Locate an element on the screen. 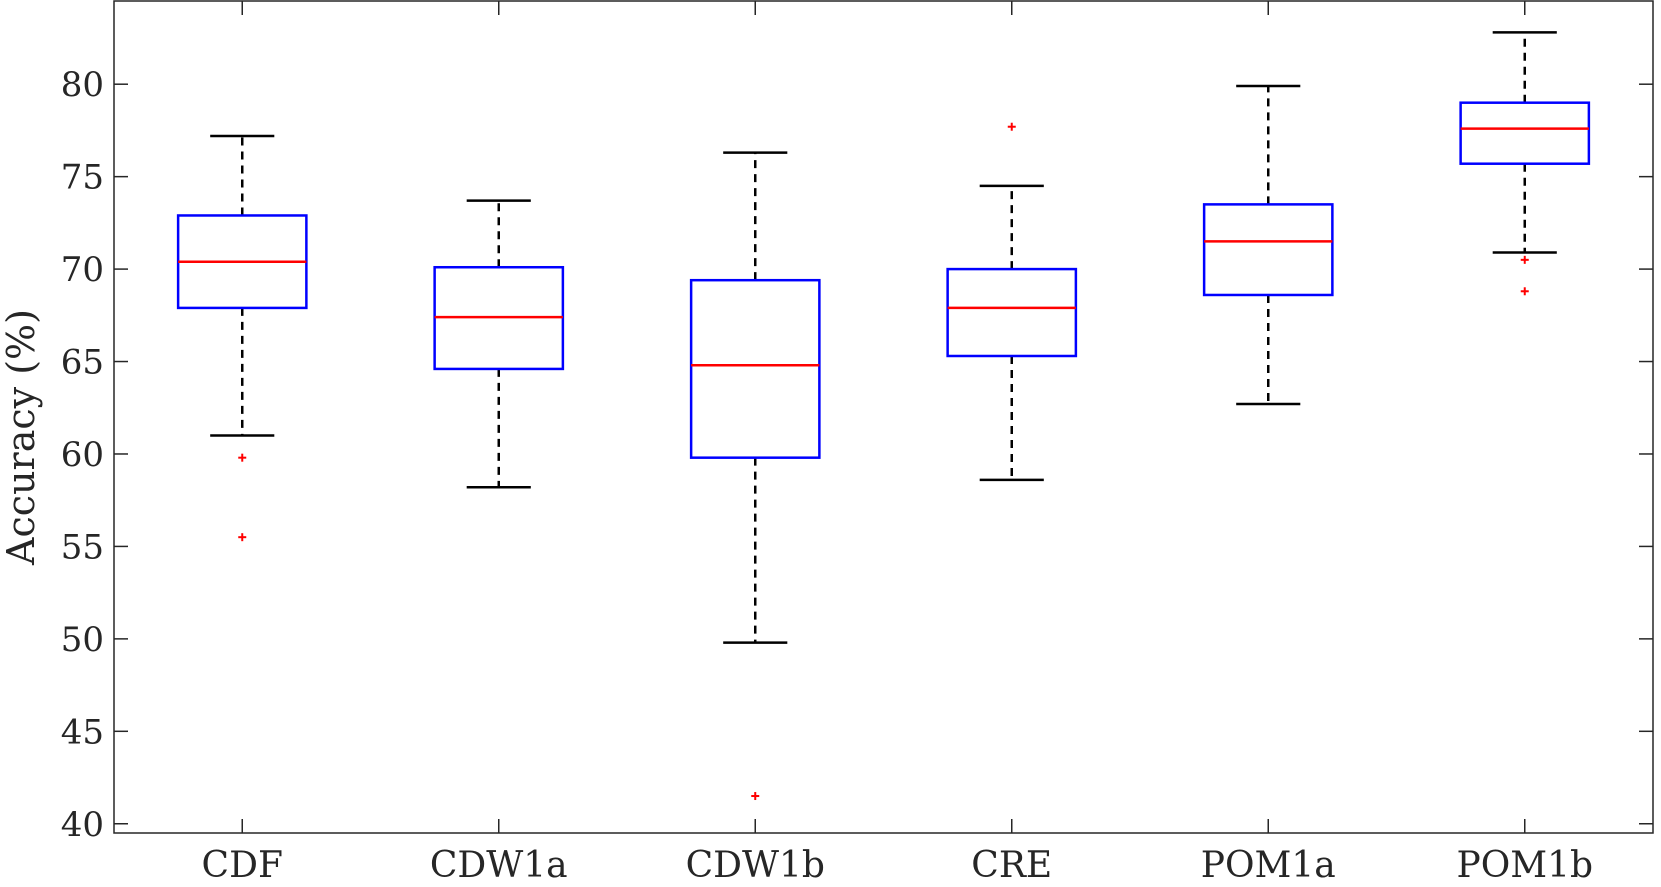 Image resolution: width=1661 pixels, height=887 pixels. x-tick-label: POM1a is located at coordinates (1268, 865).